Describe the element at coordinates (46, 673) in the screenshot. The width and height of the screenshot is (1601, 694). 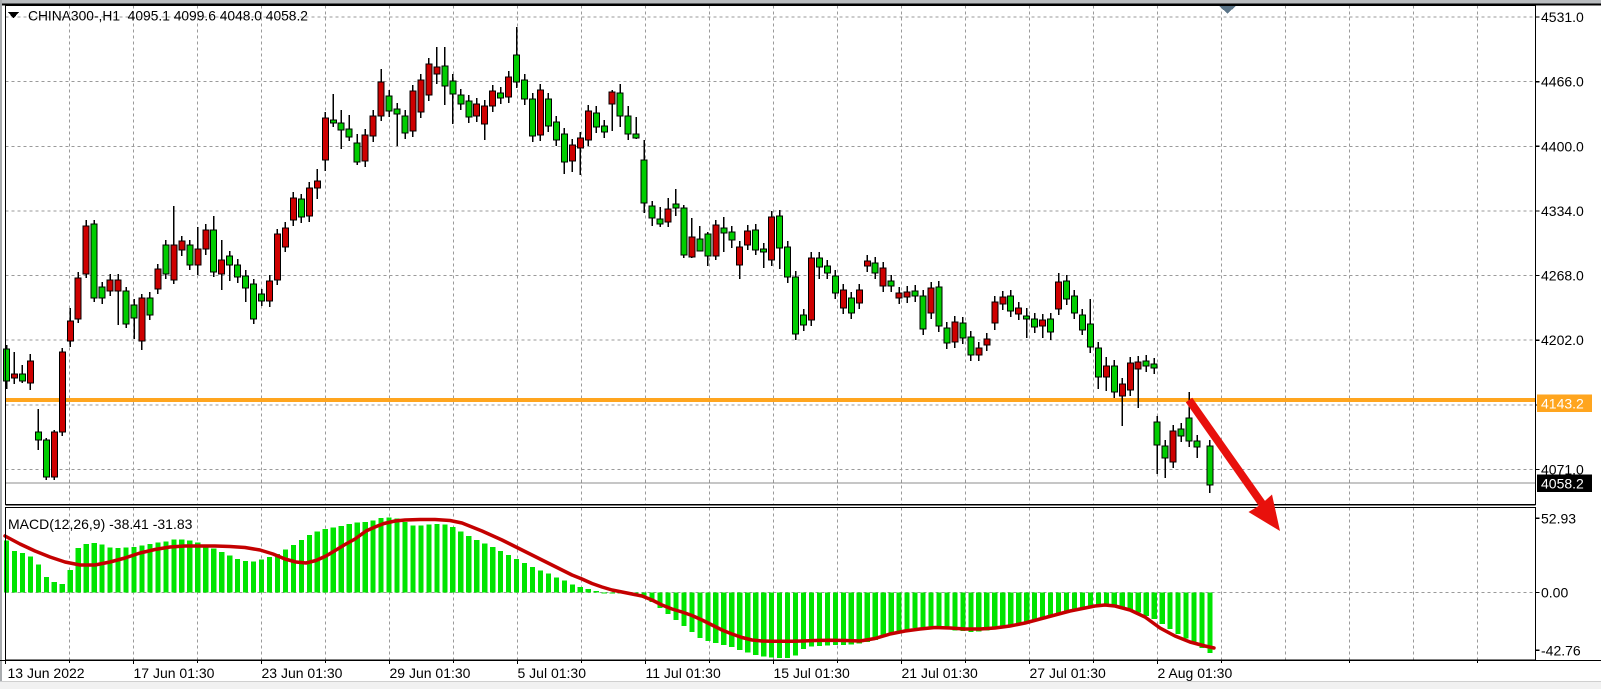
I see `svg-text: 13 Jun 2022` at that location.